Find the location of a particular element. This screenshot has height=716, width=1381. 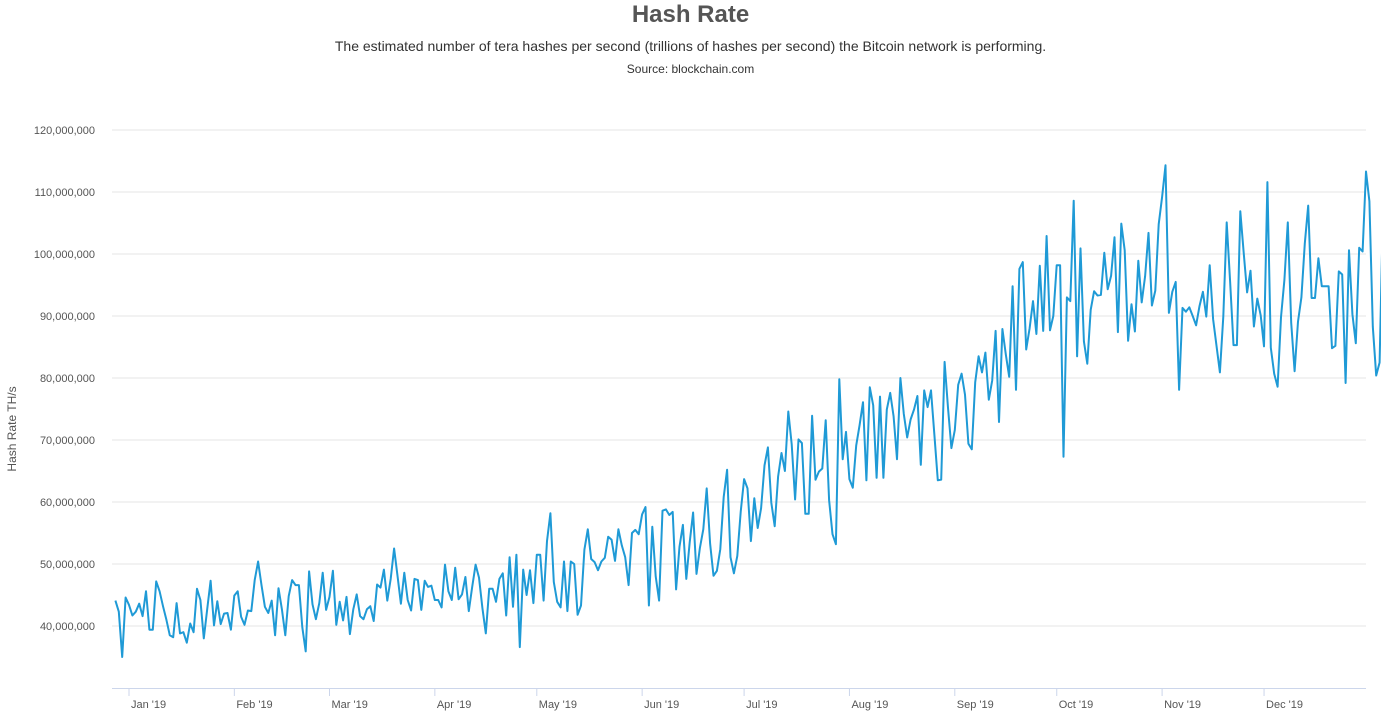

chart-source: Source: blockchain.com is located at coordinates (690, 69).